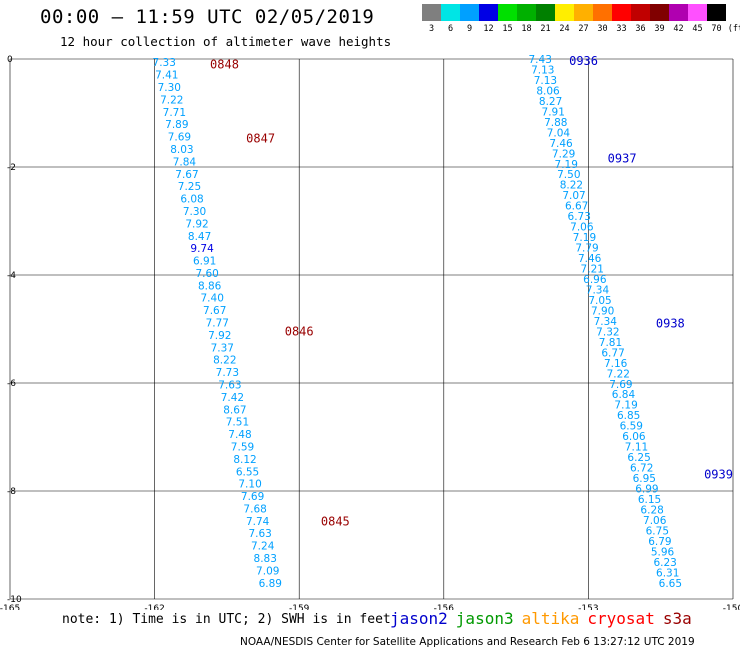 The height and width of the screenshot is (650, 740). What do you see at coordinates (621, 29) in the screenshot?
I see `legend-label-33: 33` at bounding box center [621, 29].